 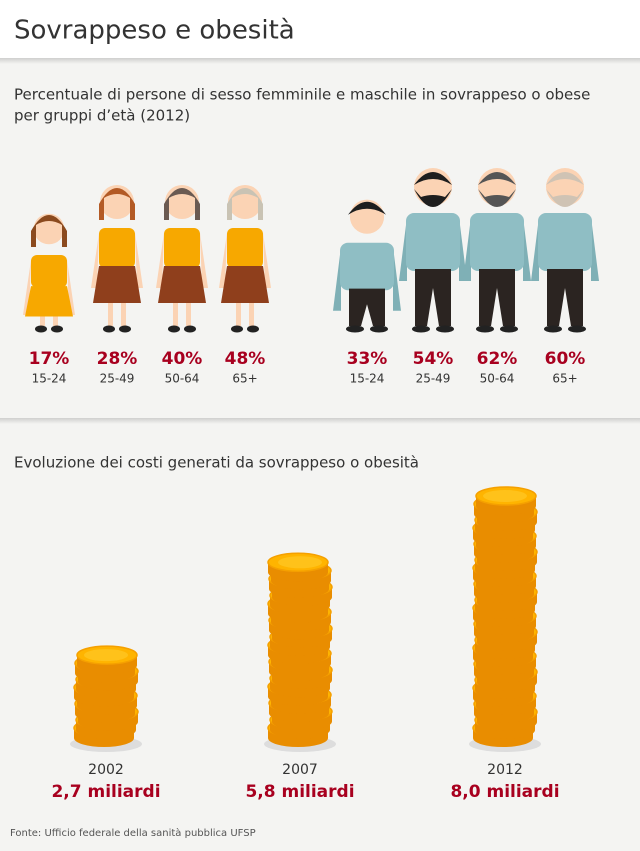 I want to click on cost-label: 5,8 miliardi, so click(x=299, y=792).